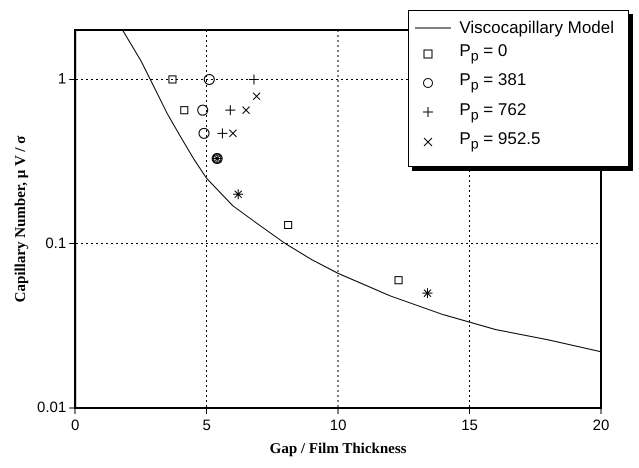 The image size is (639, 468). What do you see at coordinates (499, 141) in the screenshot?
I see `legend-label: P$_{p}$ = 952.5` at bounding box center [499, 141].